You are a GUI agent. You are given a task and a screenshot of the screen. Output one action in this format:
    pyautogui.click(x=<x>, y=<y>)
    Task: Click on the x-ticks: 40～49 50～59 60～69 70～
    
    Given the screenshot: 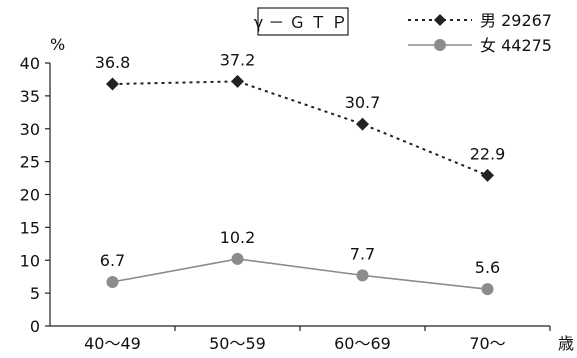 What is the action you would take?
    pyautogui.click(x=317, y=339)
    